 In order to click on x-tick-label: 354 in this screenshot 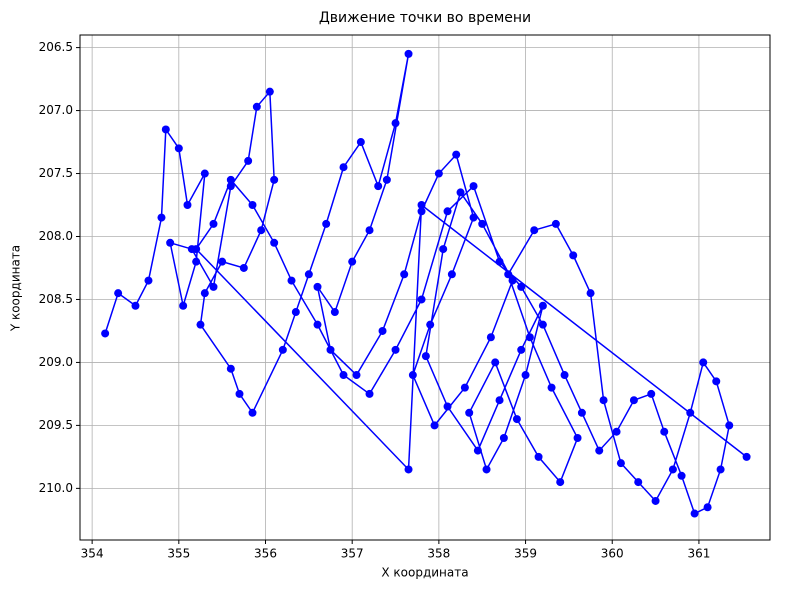, I will do `click(92, 554)`.